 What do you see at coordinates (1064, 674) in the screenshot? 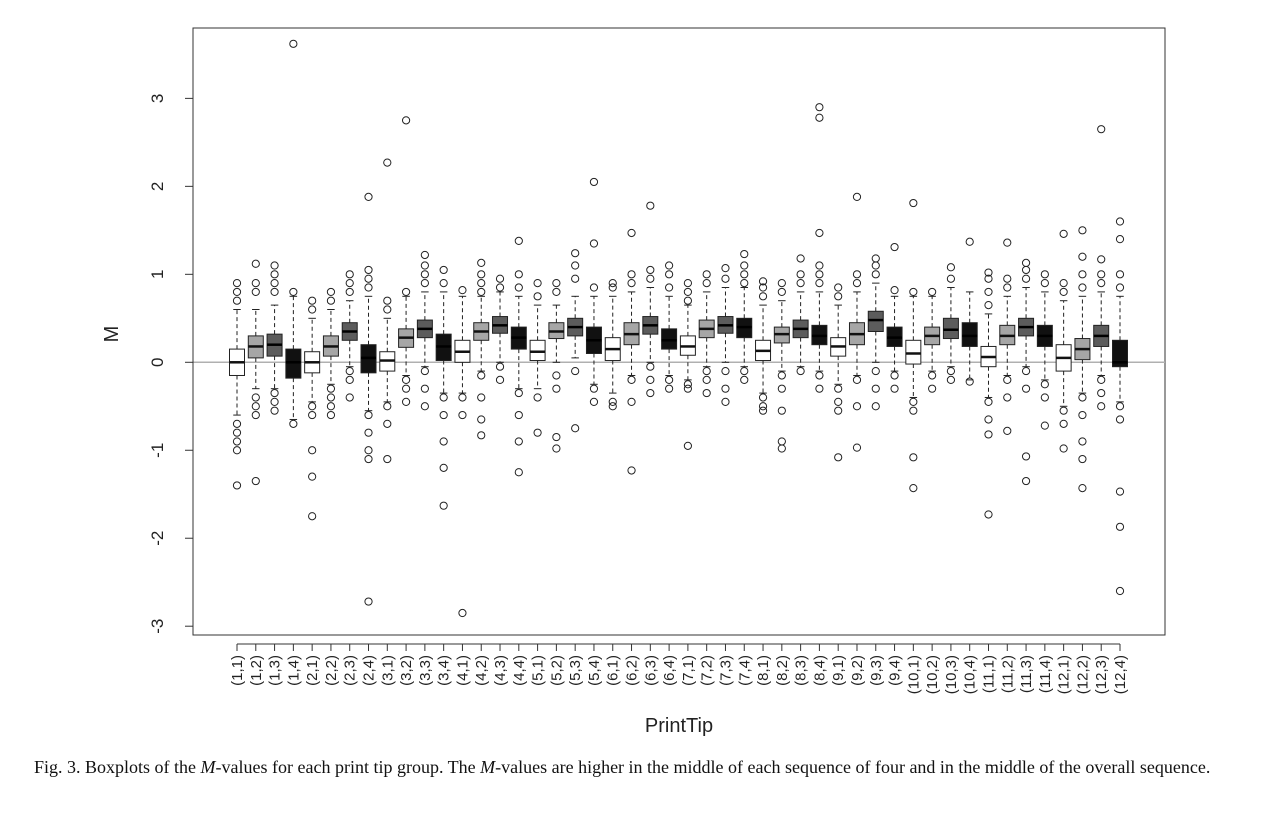
I see `x-tick-label: (12,1)` at bounding box center [1064, 674].